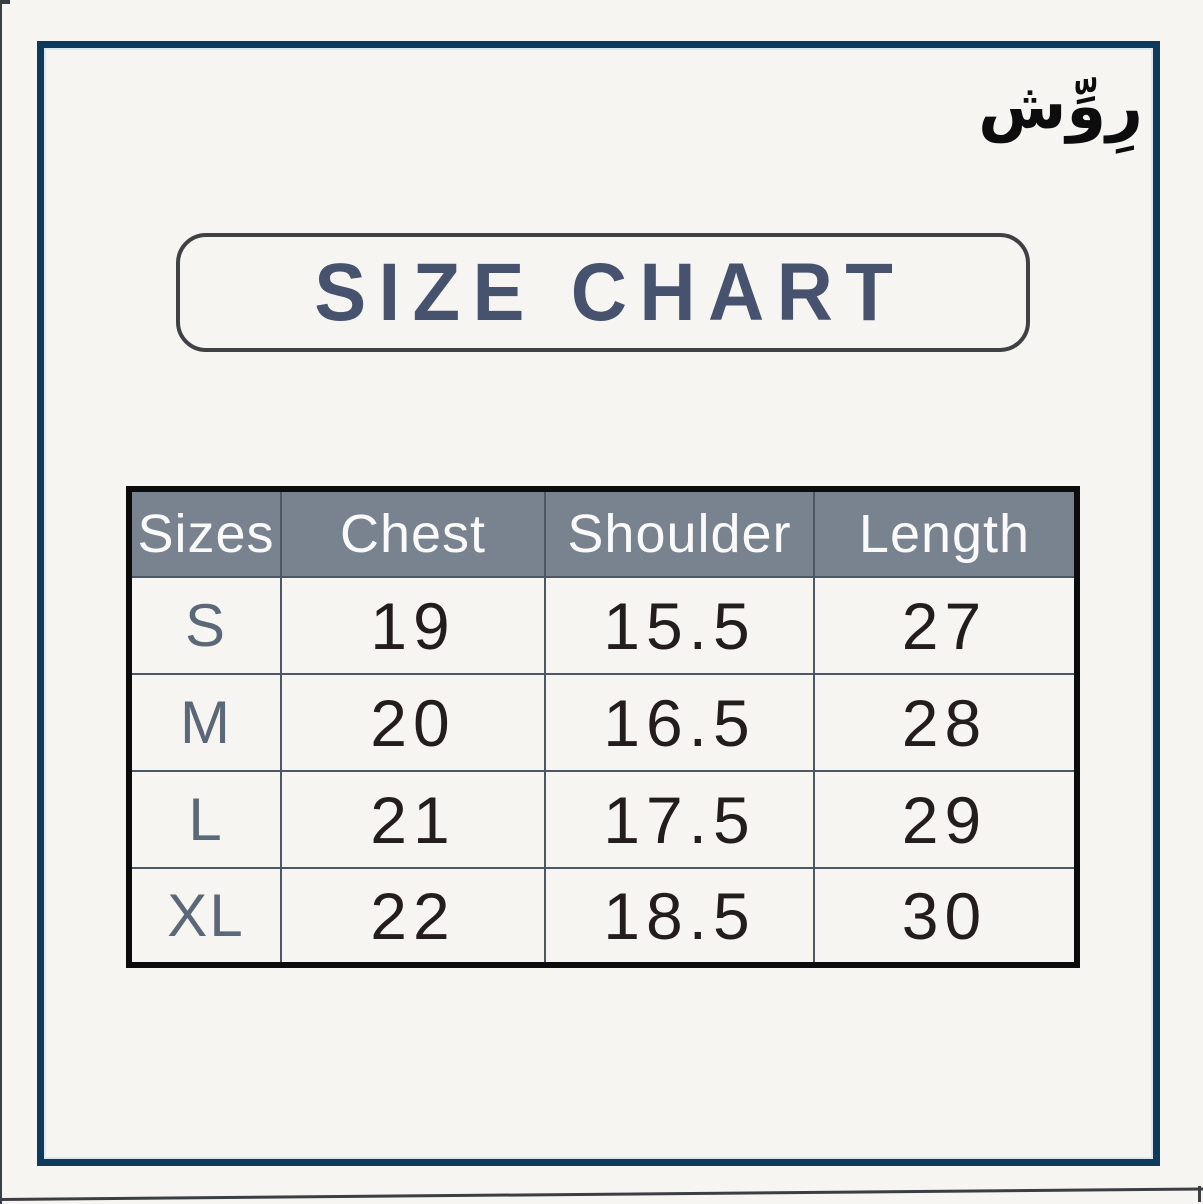 This screenshot has height=1204, width=1203. I want to click on table-header-row: Sizes Chest Shoulder Length, so click(603, 533).